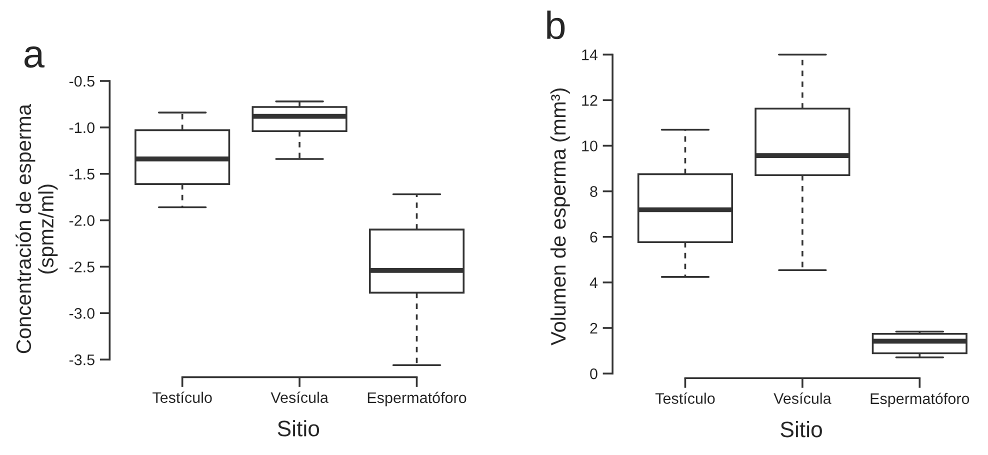 The image size is (988, 455). What do you see at coordinates (81, 313) in the screenshot?
I see `y-tick-label: -3.0` at bounding box center [81, 313].